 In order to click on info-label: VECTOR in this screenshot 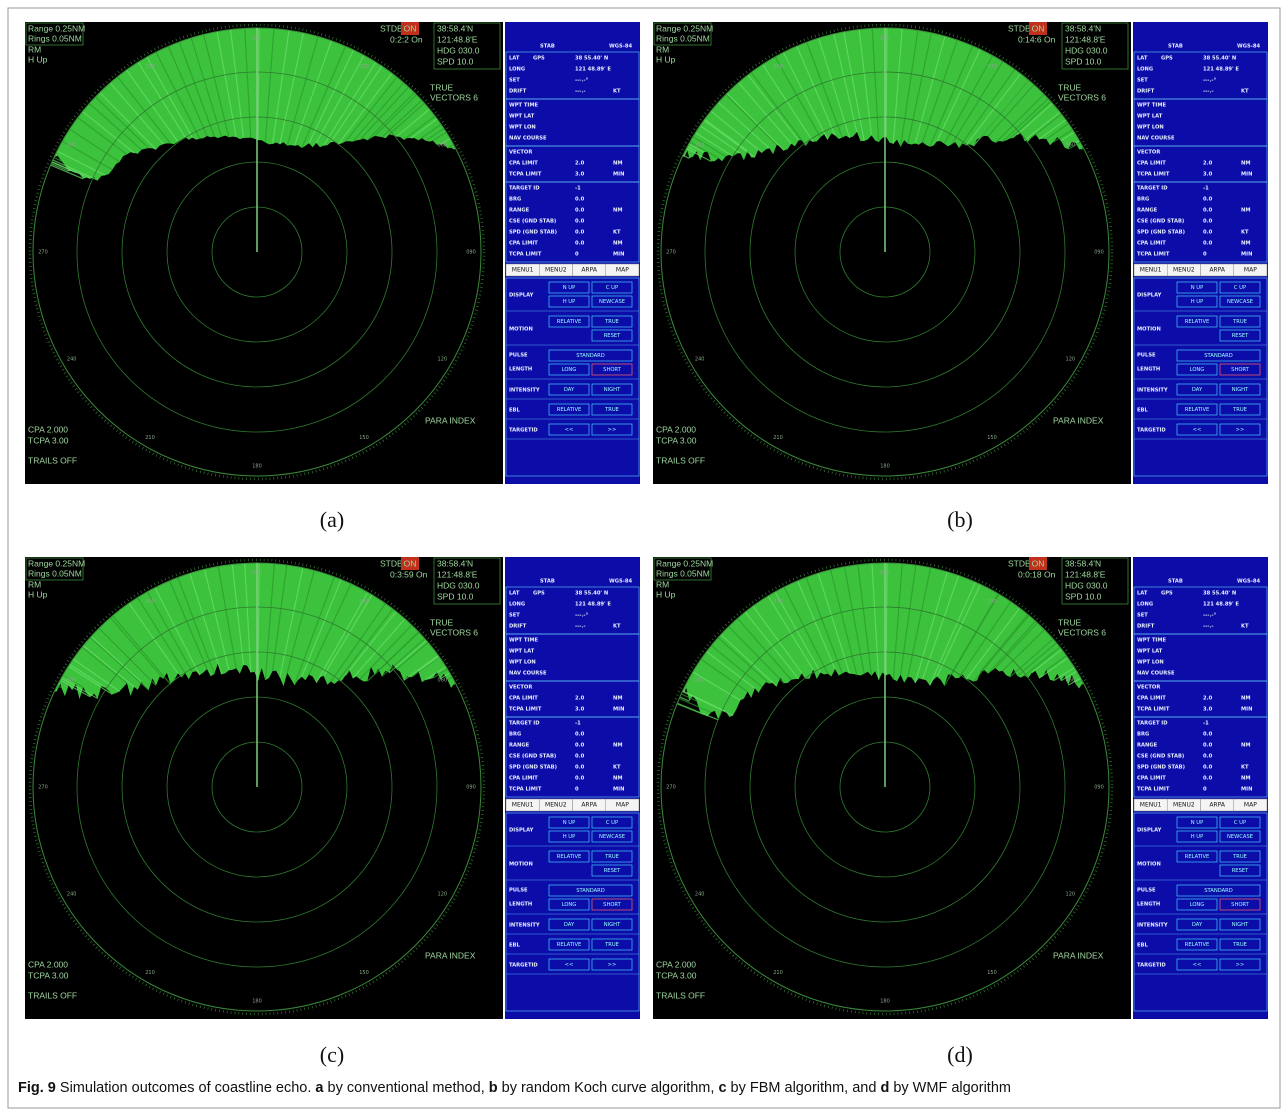, I will do `click(520, 688)`.